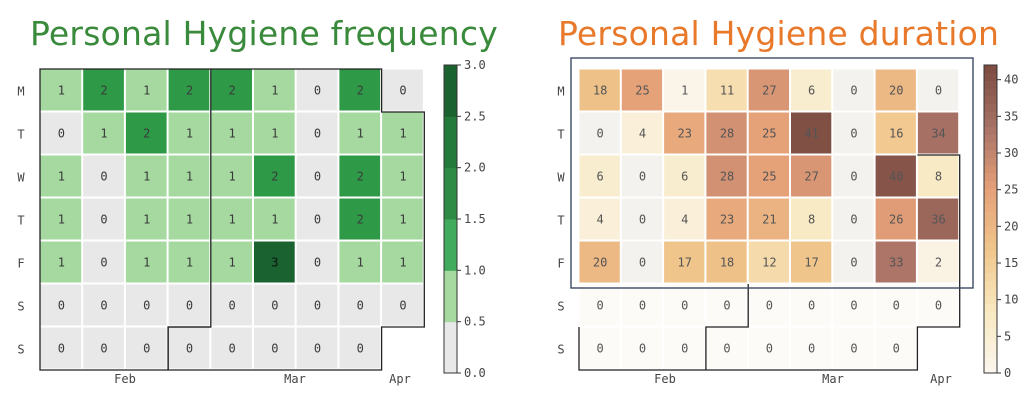  I want to click on colorbar-tick-label: 0.0, so click(475, 373).